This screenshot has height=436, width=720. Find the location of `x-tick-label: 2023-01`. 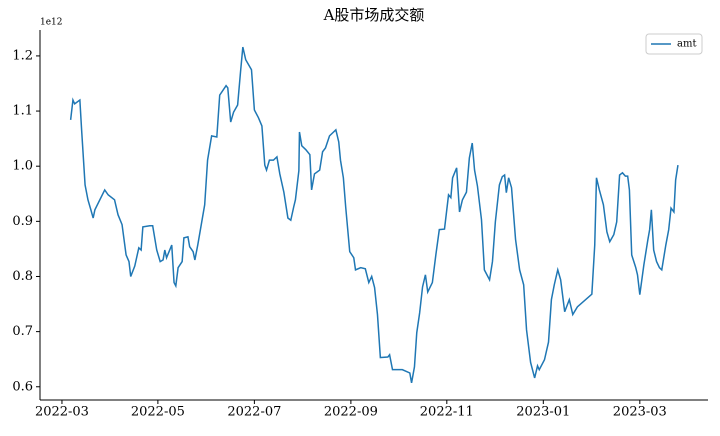

x-tick-label: 2023-01 is located at coordinates (543, 412).